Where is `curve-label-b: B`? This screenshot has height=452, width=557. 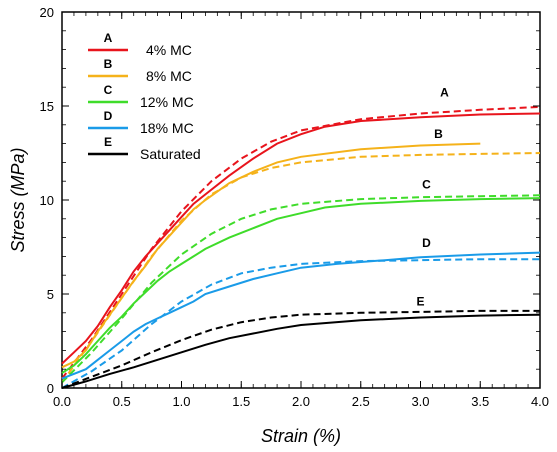 curve-label-b: B is located at coordinates (438, 134).